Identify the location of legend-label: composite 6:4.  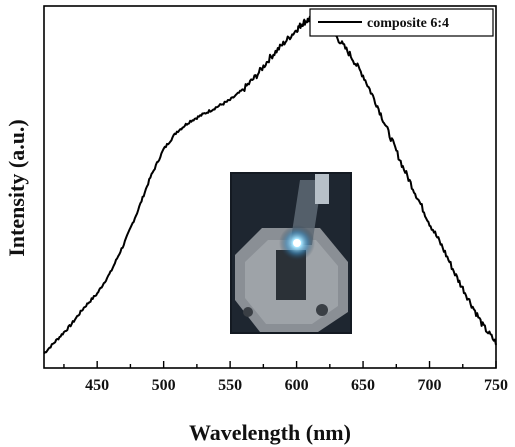
(408, 23).